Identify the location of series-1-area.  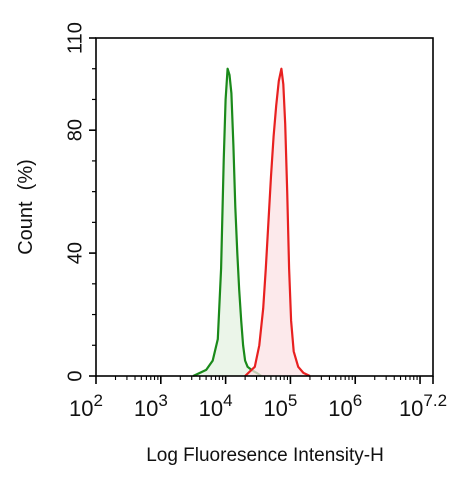
(277, 222).